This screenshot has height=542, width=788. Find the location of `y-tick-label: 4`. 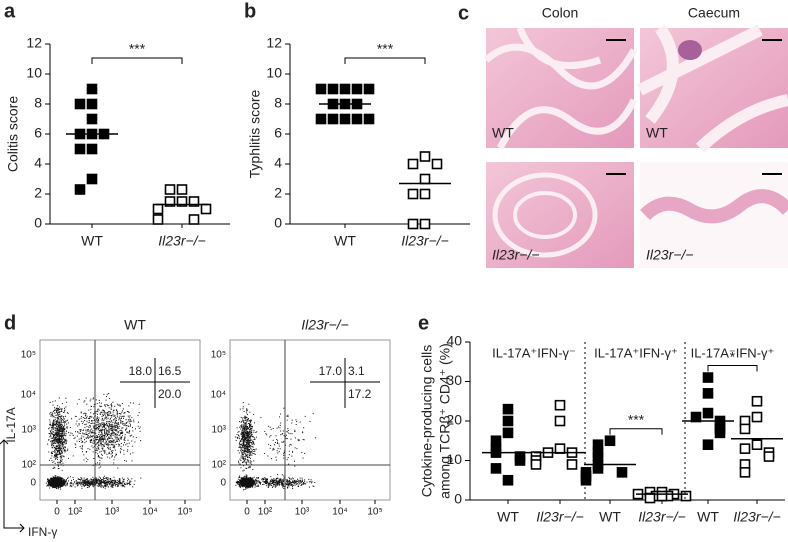

y-tick-label: 4 is located at coordinates (38, 163).